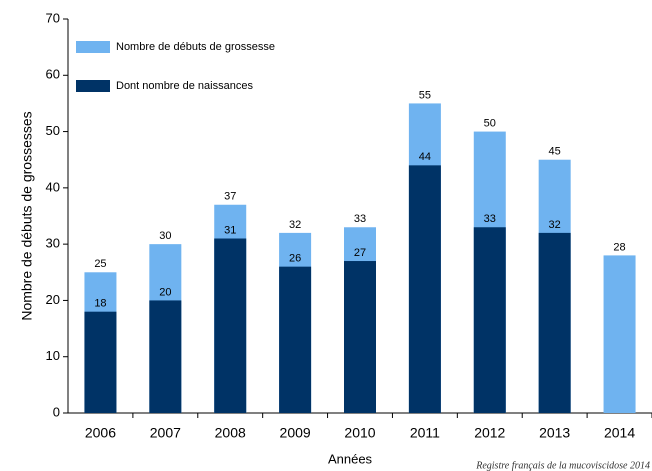 This screenshot has height=471, width=652. What do you see at coordinates (425, 157) in the screenshot?
I see `data-label: 44` at bounding box center [425, 157].